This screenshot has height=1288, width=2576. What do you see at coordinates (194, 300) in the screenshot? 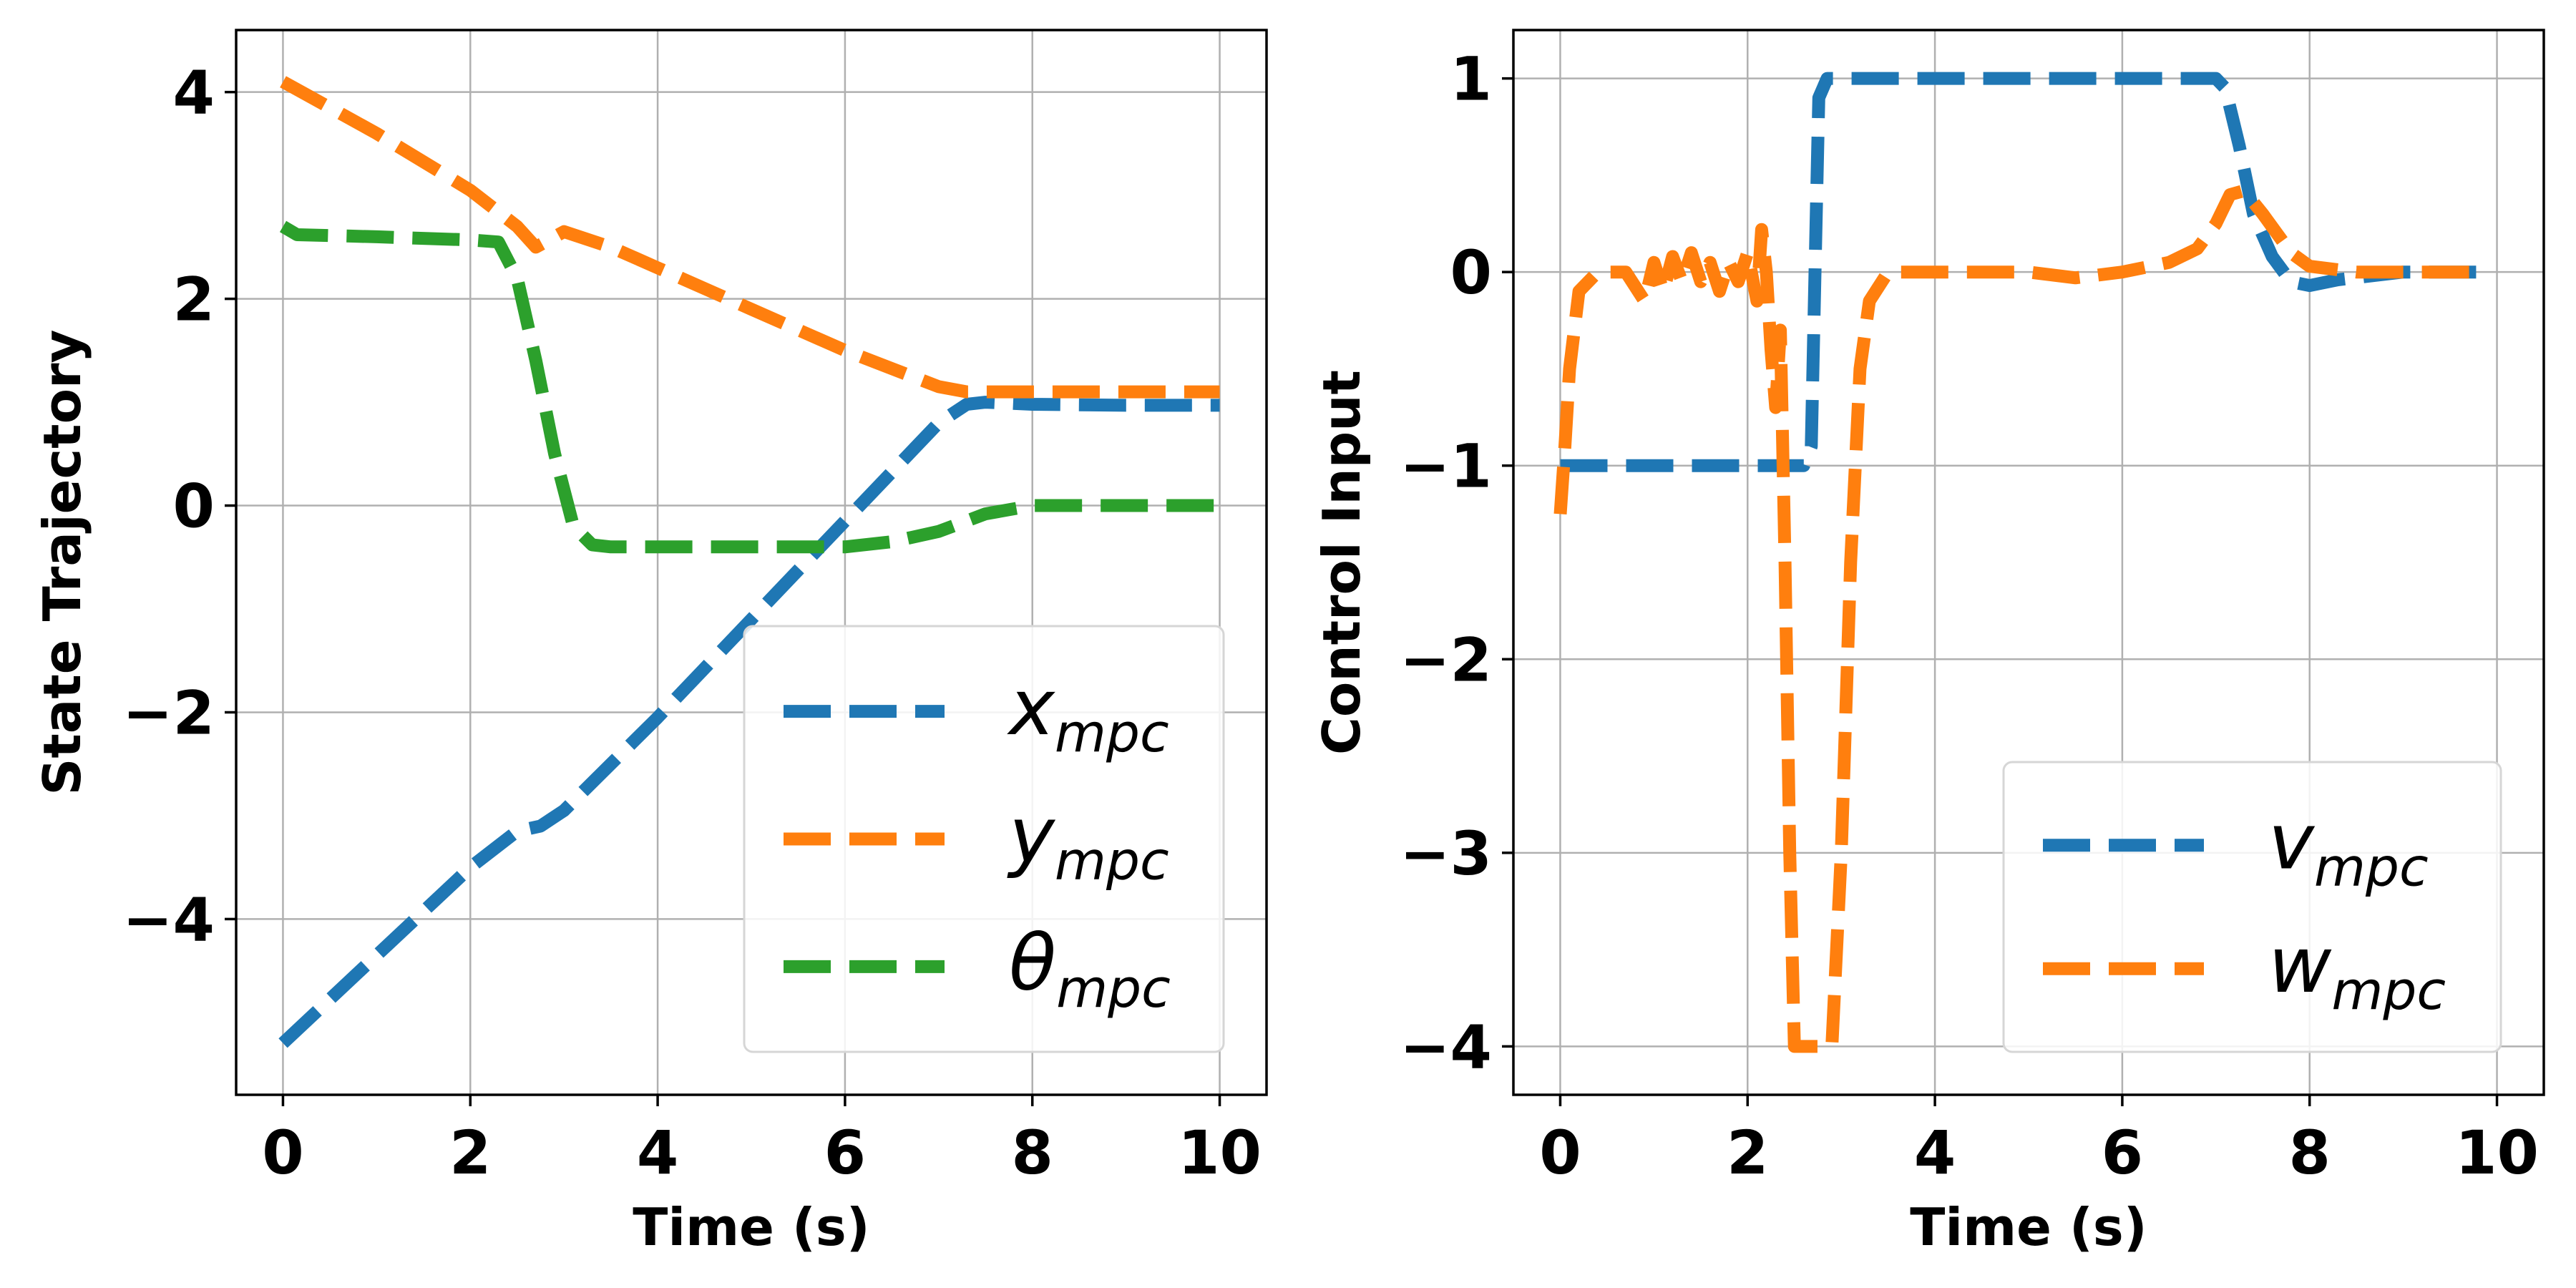
I see `y-tick-label: 2` at bounding box center [194, 300].